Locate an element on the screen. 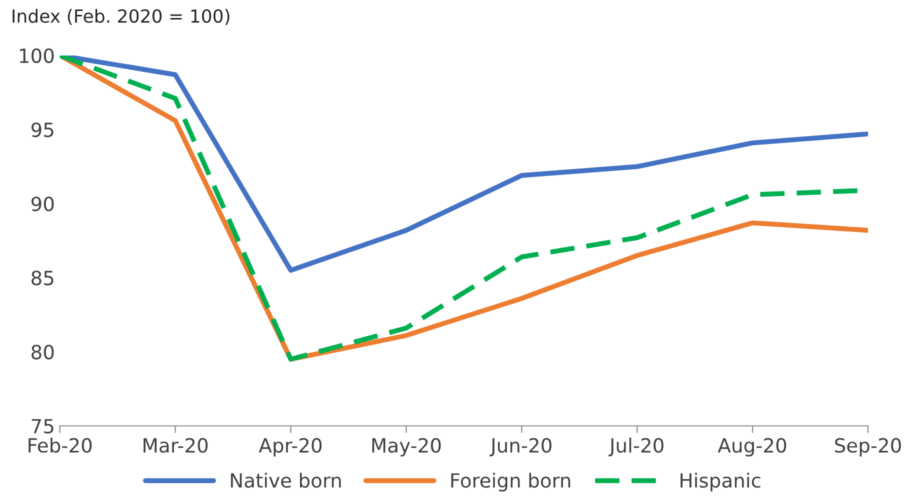  x-tick-label: Mar-20 is located at coordinates (176, 445).